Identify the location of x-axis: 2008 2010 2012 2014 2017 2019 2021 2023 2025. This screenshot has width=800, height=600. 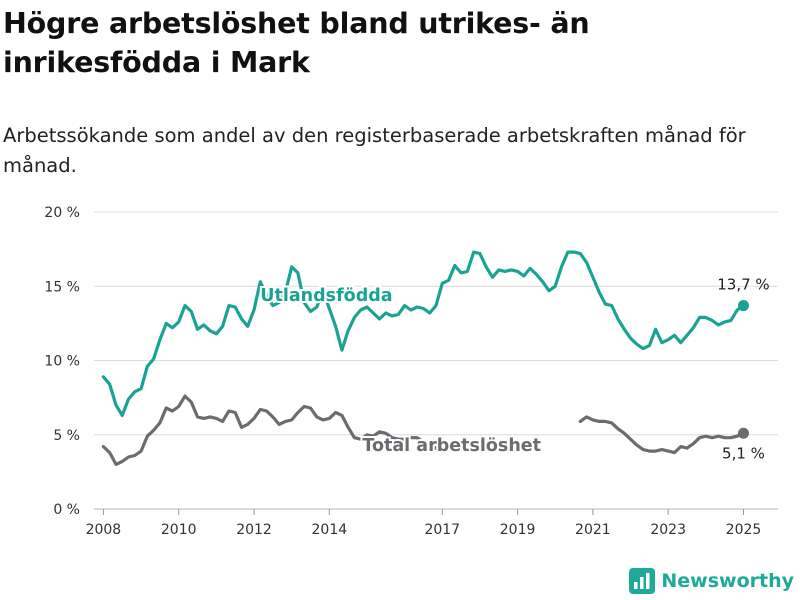
(424, 523).